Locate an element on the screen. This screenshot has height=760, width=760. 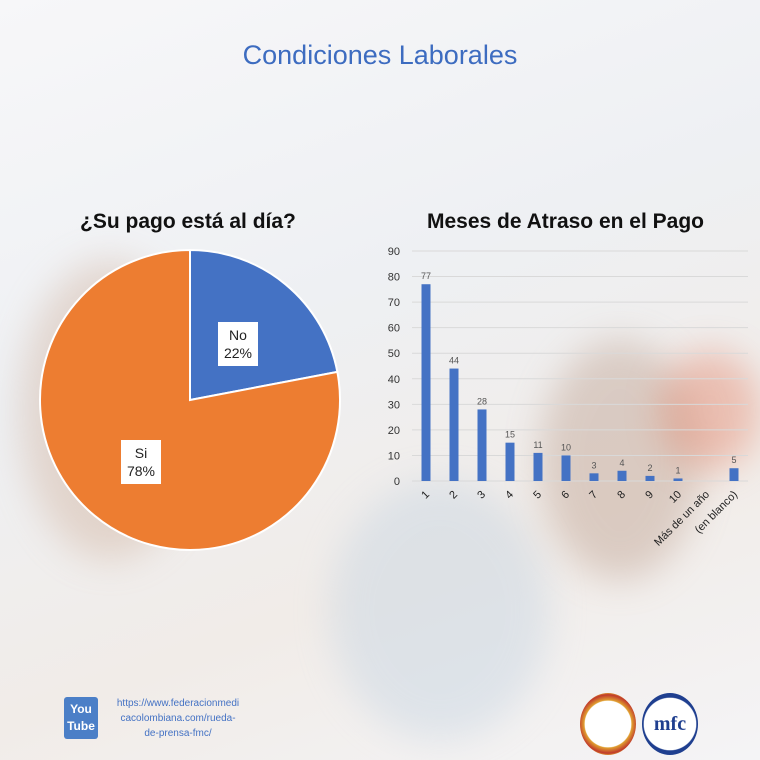
pie-value-label: 22% is located at coordinates (238, 353).